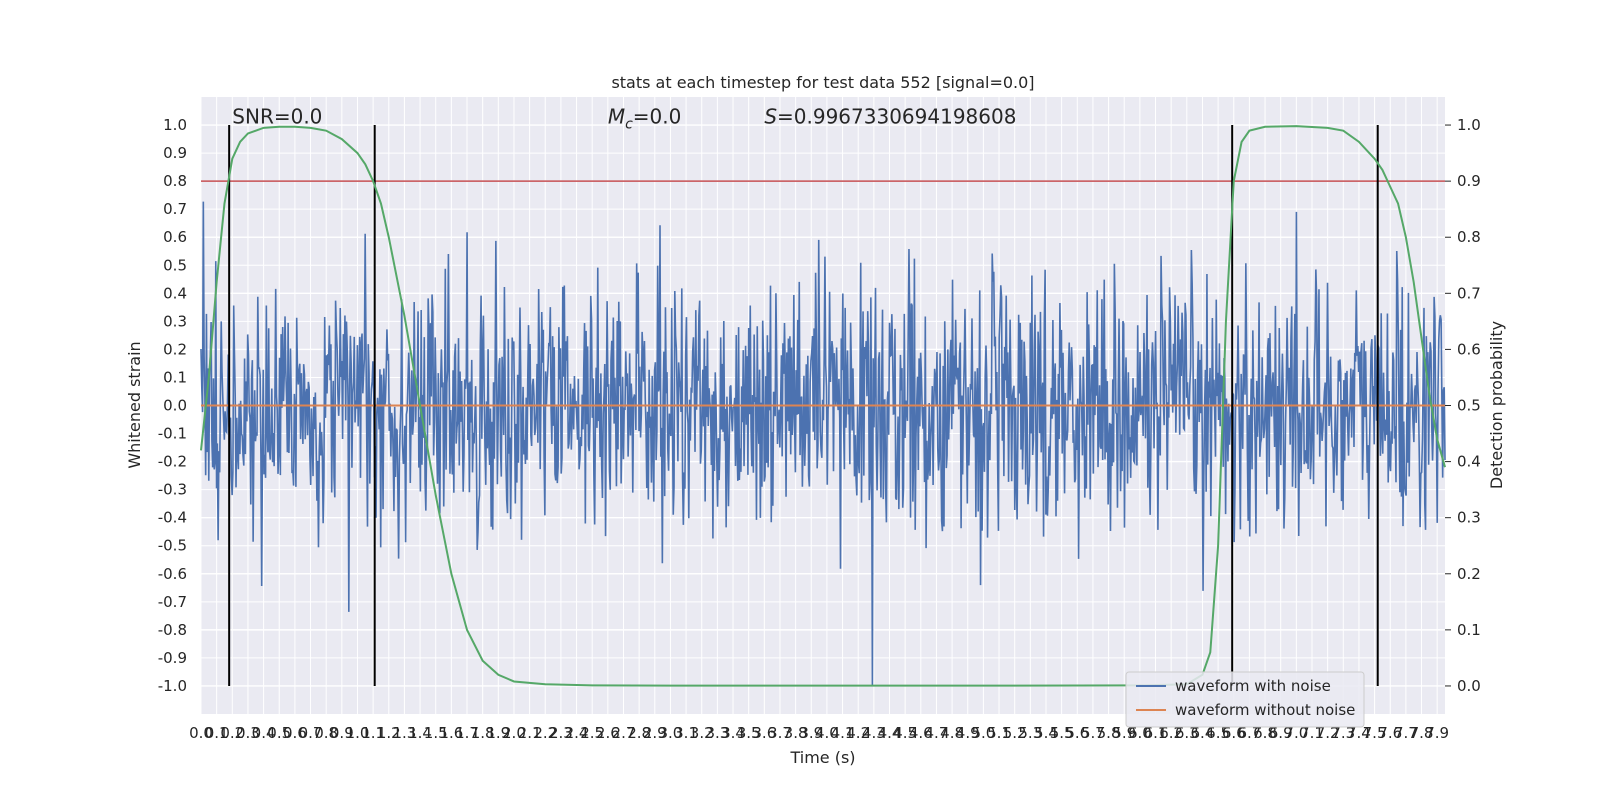 This screenshot has width=1600, height=800. Describe the element at coordinates (937, 733) in the screenshot. I see `x-tick-label: 4.7` at that location.